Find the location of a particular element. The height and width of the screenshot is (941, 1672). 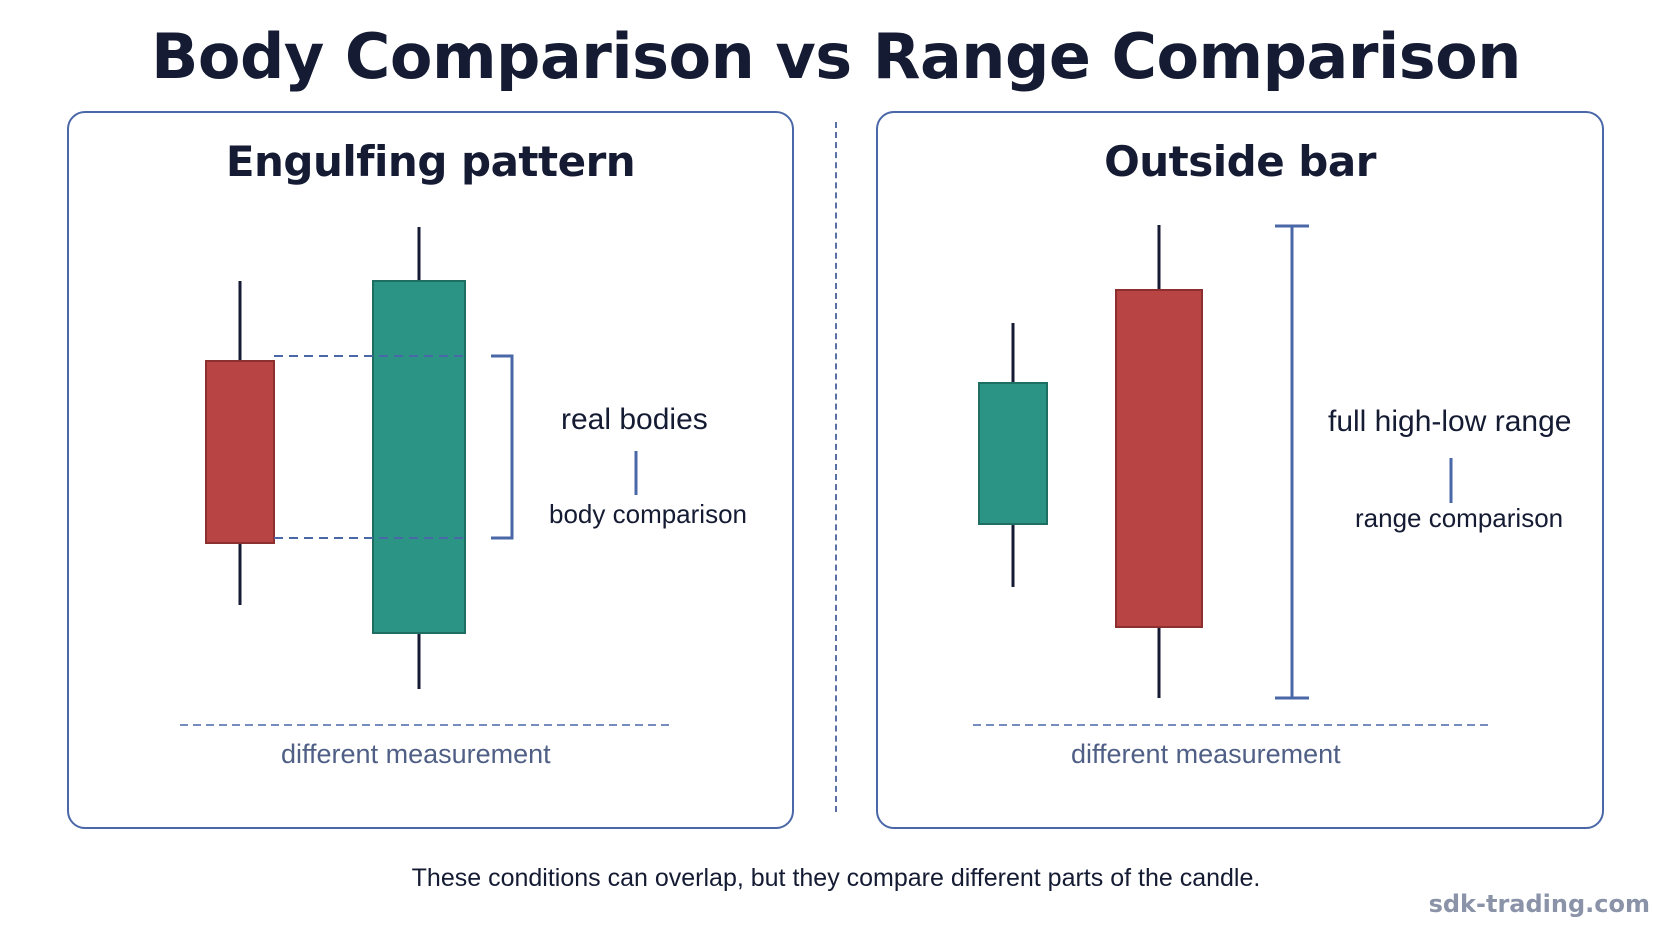

small-candle-body is located at coordinates (1013, 453).